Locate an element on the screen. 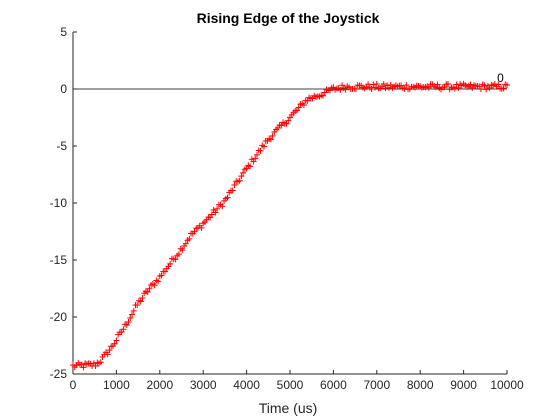 The image size is (560, 420). x-tick-label: 5000 is located at coordinates (290, 385).